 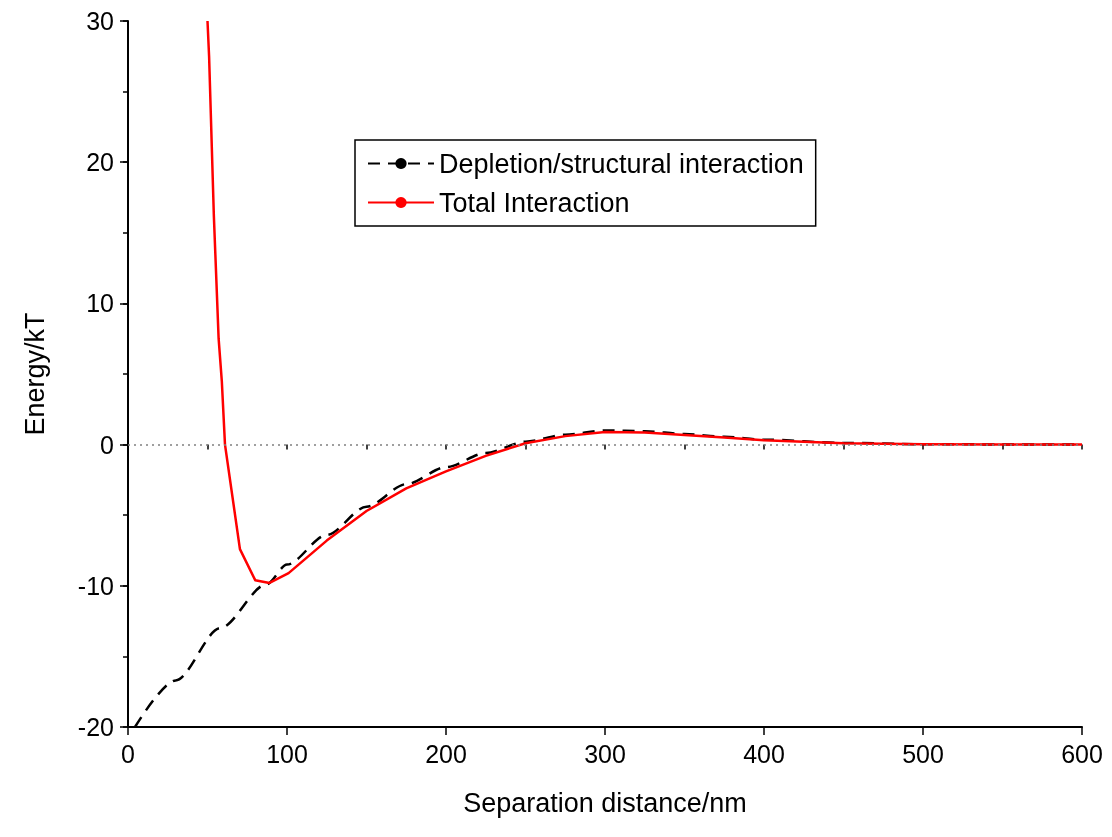 I want to click on legend-label: Depletion/structural interaction, so click(x=621, y=163).